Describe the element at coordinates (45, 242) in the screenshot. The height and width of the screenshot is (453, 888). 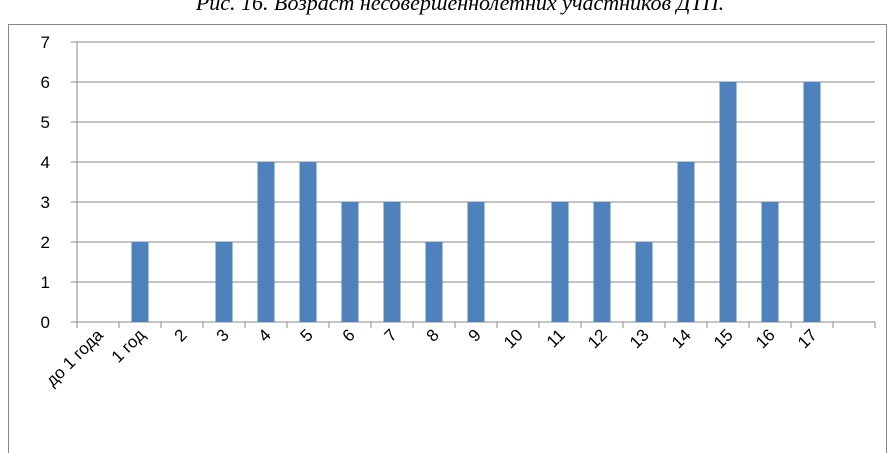
I see `y-tick-label: 2` at that location.